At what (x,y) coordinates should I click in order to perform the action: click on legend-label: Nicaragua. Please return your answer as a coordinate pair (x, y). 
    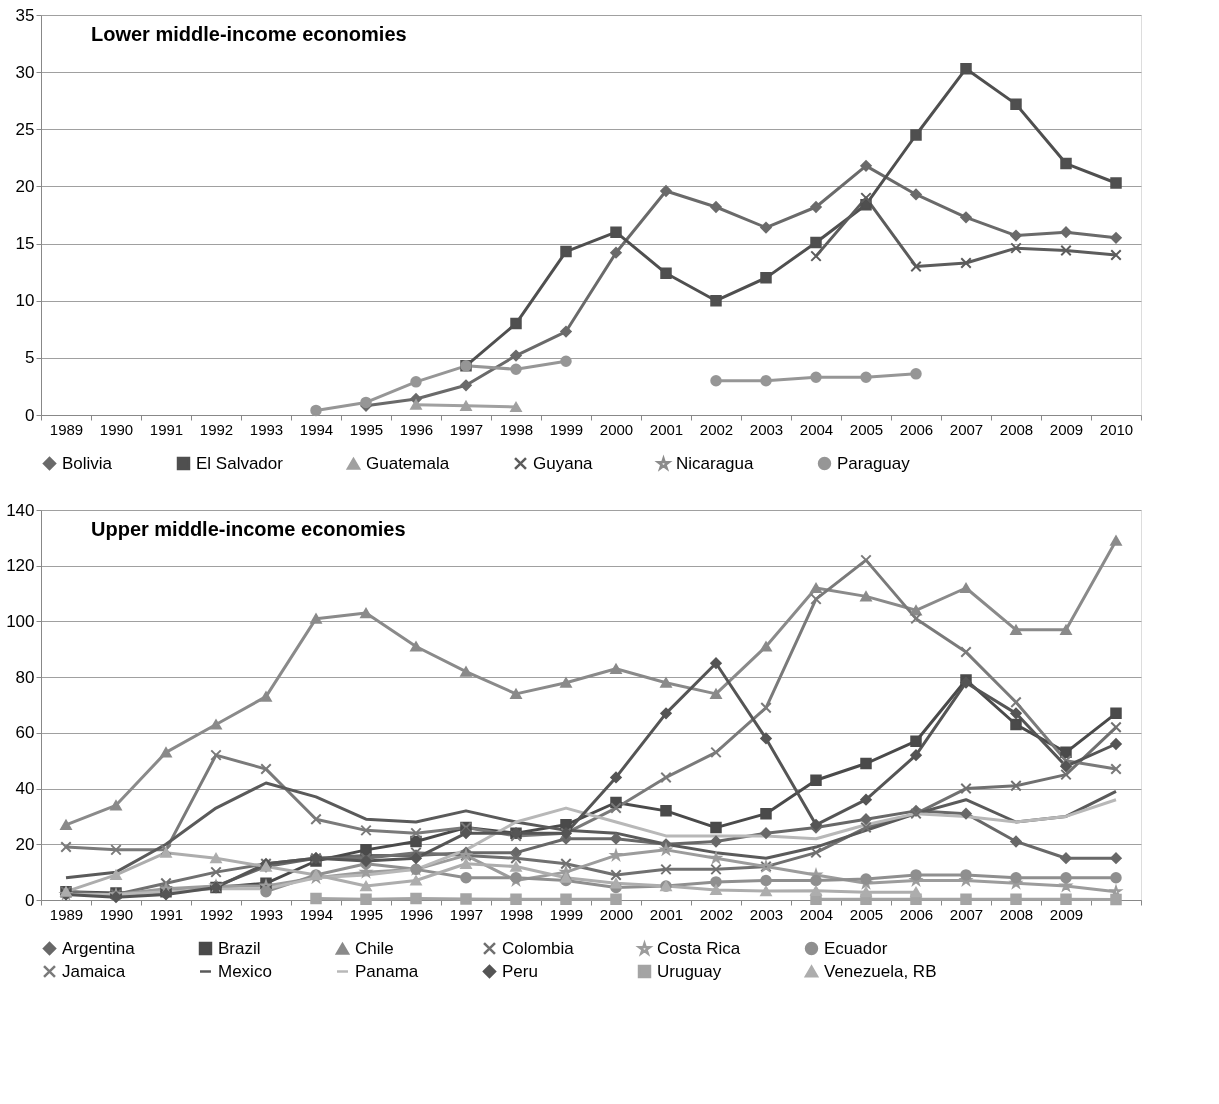
    Looking at the image, I should click on (715, 464).